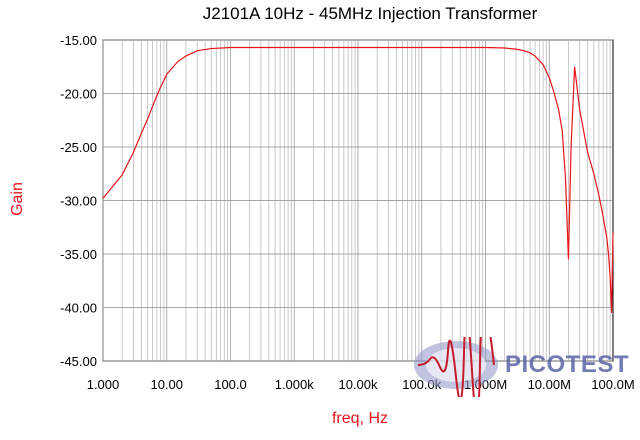 The width and height of the screenshot is (640, 440). What do you see at coordinates (78, 40) in the screenshot?
I see `y-tick-label: -15.00` at bounding box center [78, 40].